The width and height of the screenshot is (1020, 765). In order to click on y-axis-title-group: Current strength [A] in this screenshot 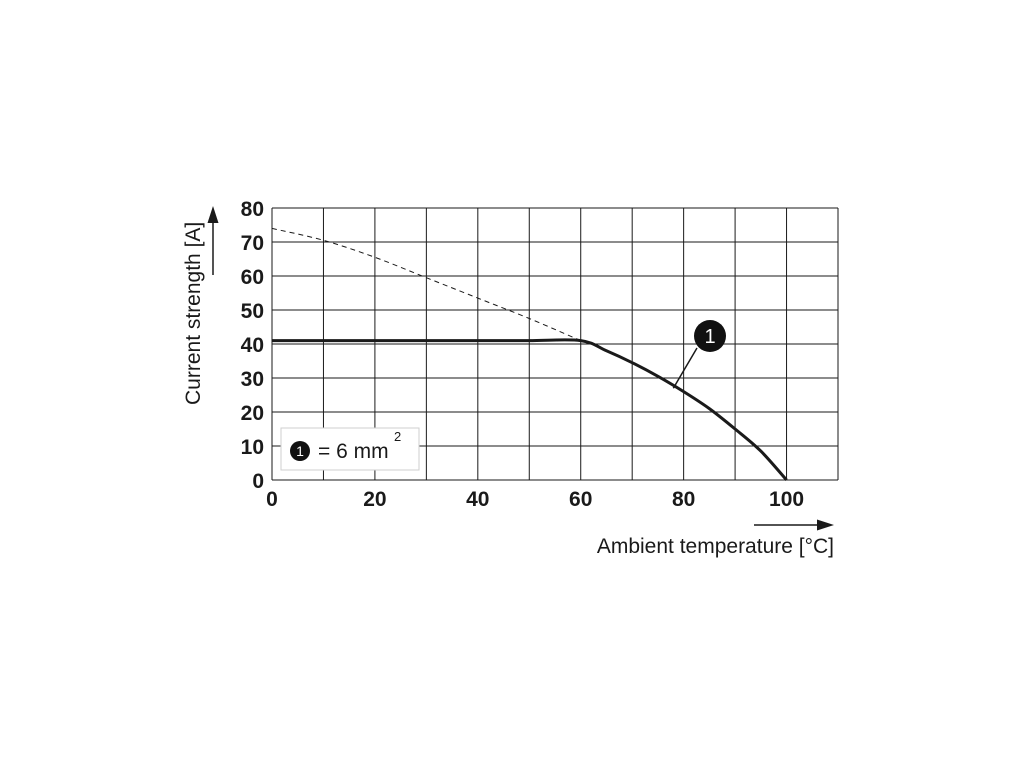, I will do `click(200, 305)`.